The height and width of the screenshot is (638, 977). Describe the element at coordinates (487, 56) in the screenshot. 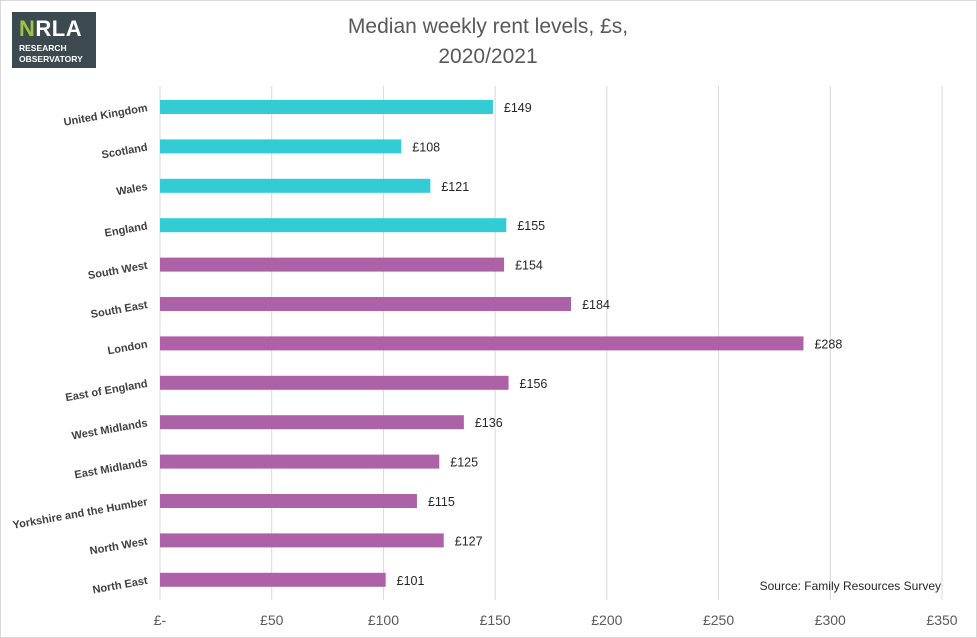

I see `chart-title-line-2: 2020/2021` at that location.